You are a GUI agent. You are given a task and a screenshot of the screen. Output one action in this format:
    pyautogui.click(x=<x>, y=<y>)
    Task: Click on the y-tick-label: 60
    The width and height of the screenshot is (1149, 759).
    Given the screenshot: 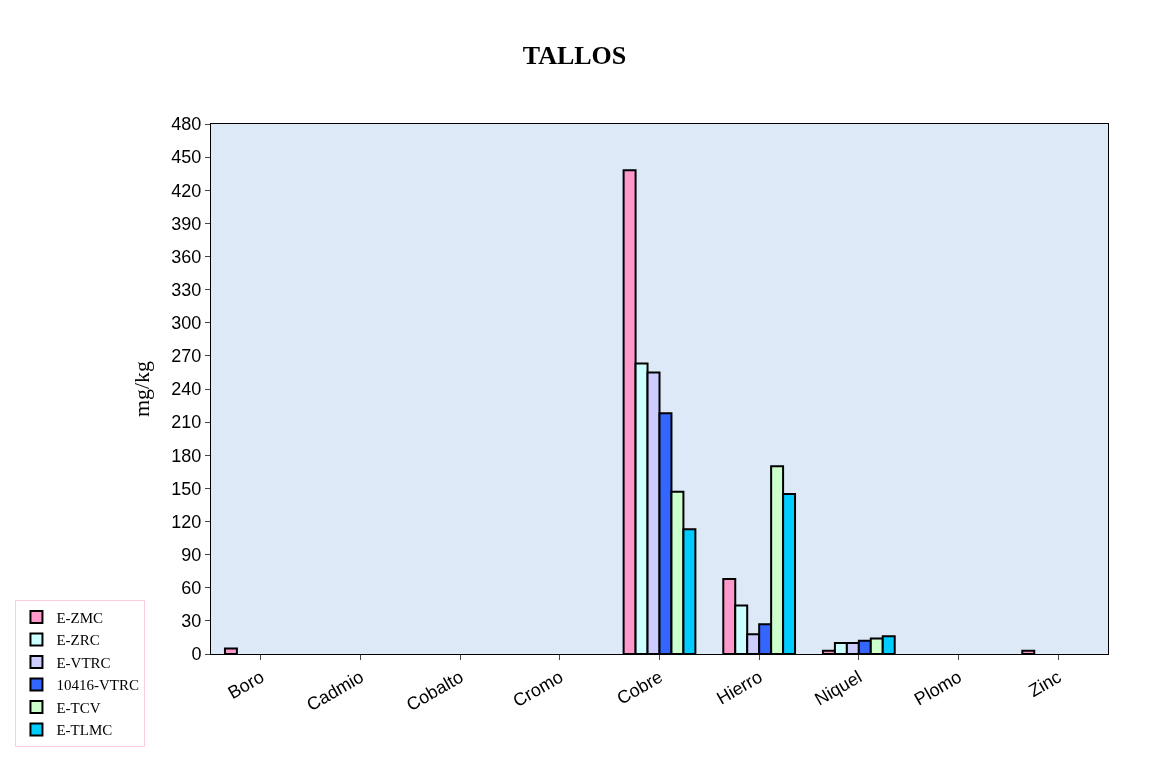 What is the action you would take?
    pyautogui.click(x=191, y=588)
    